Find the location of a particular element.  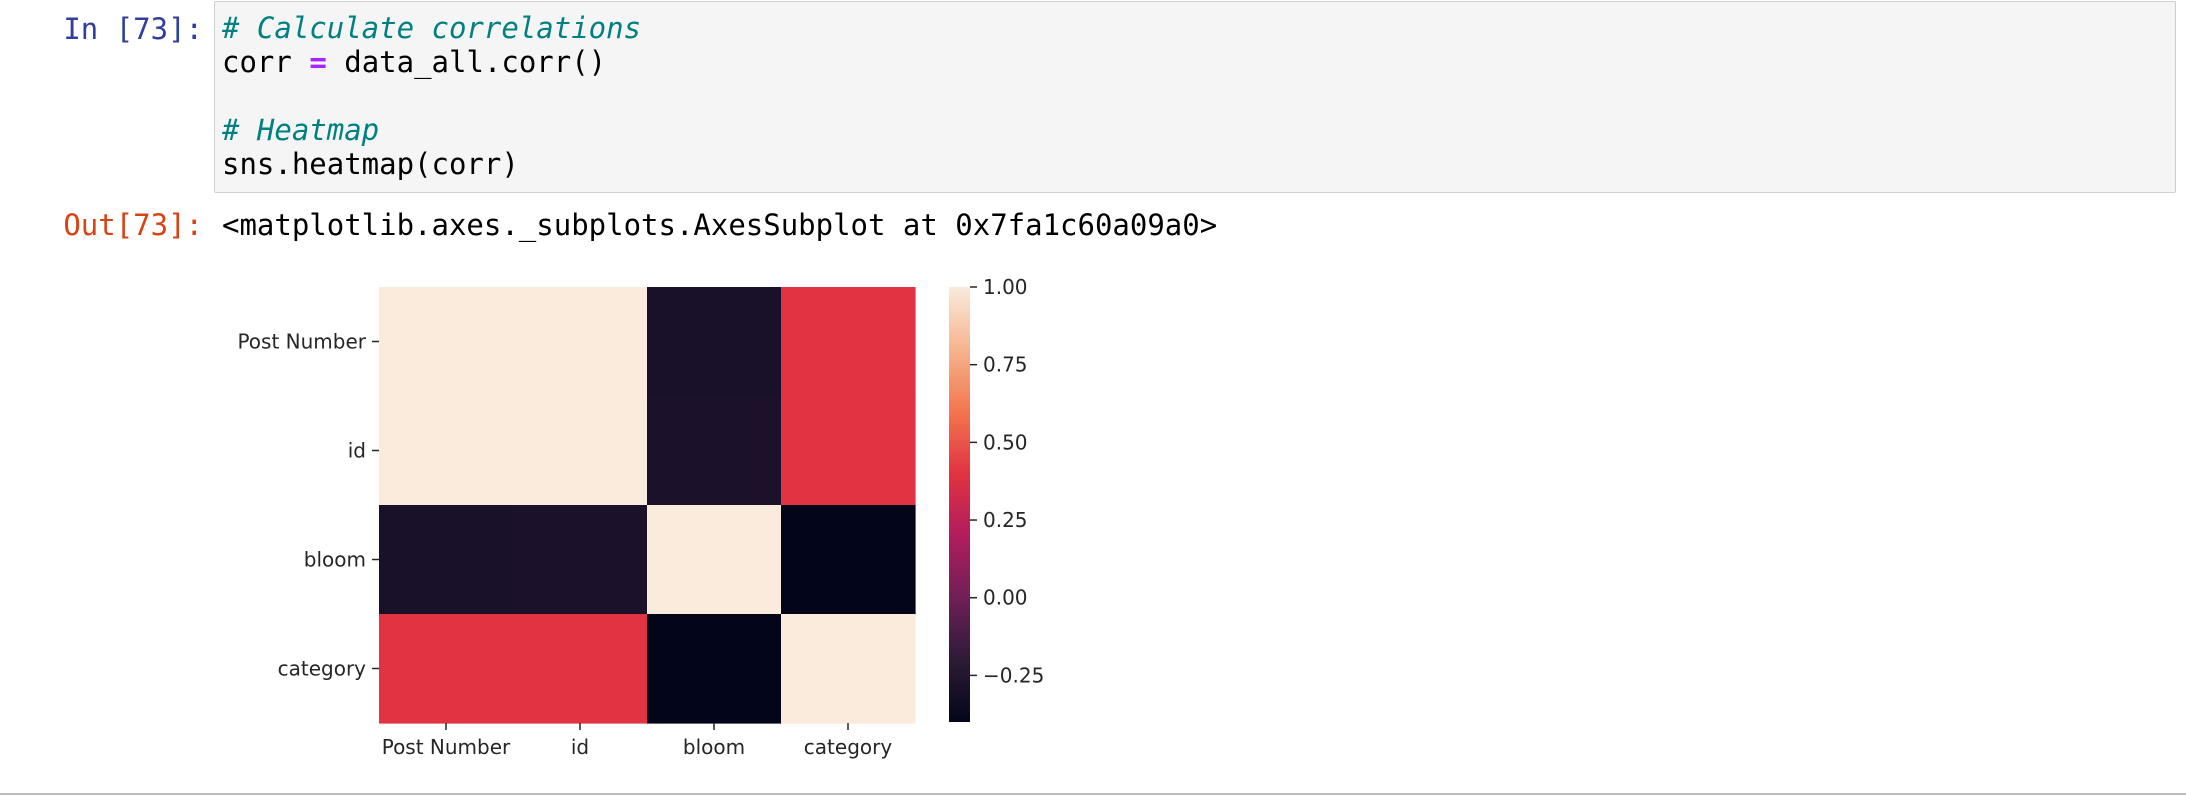

code-comment: # Heatmap is located at coordinates (301, 130).